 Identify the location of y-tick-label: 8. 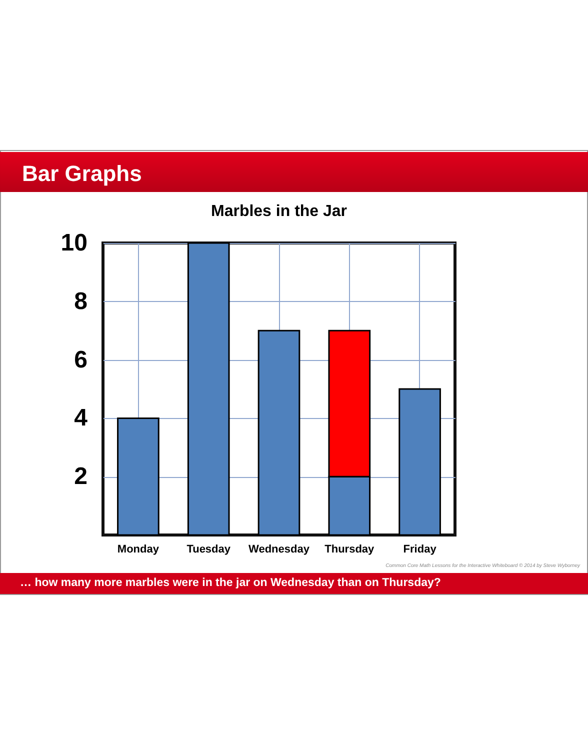
(81, 301).